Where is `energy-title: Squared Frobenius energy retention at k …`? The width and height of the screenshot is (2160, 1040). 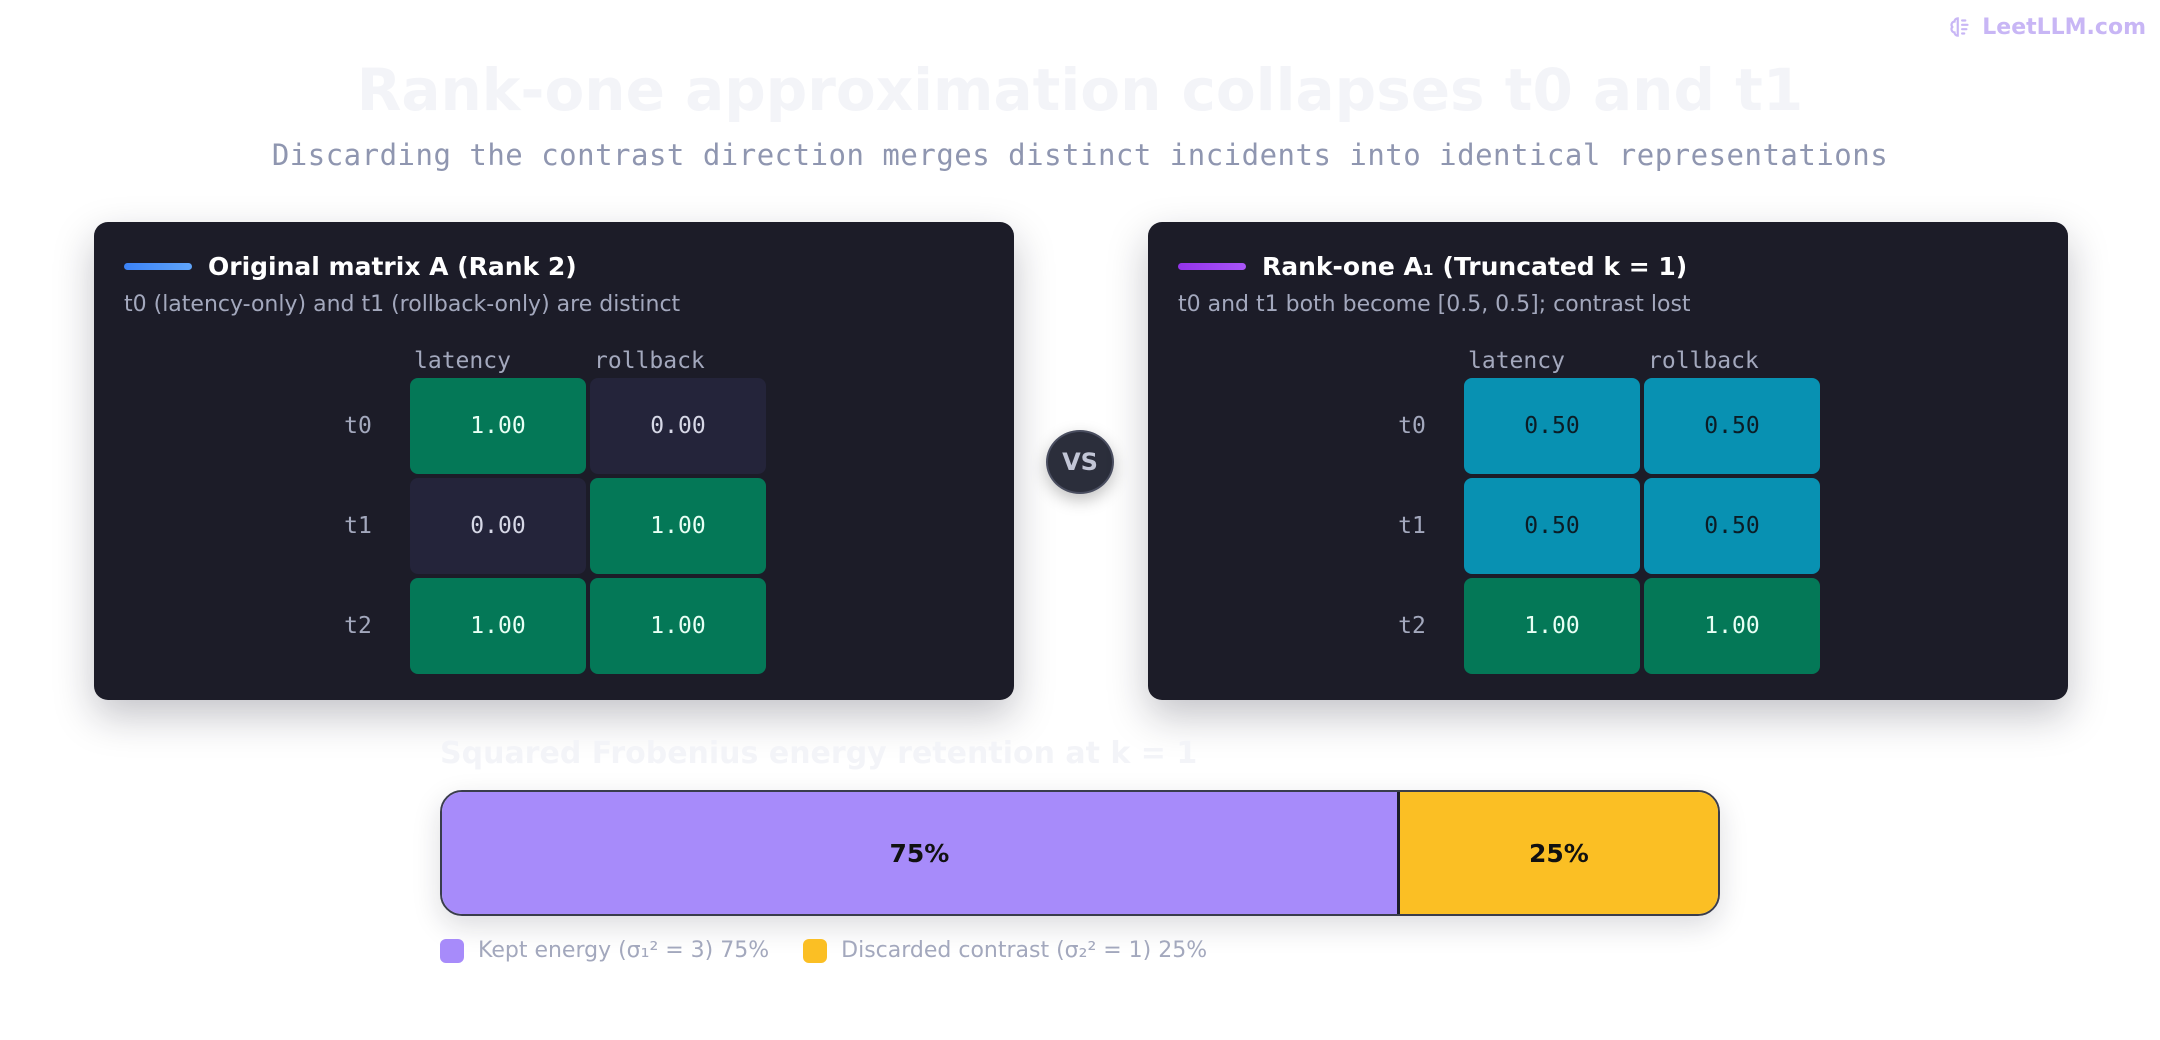 energy-title: Squared Frobenius energy retention at k … is located at coordinates (819, 753).